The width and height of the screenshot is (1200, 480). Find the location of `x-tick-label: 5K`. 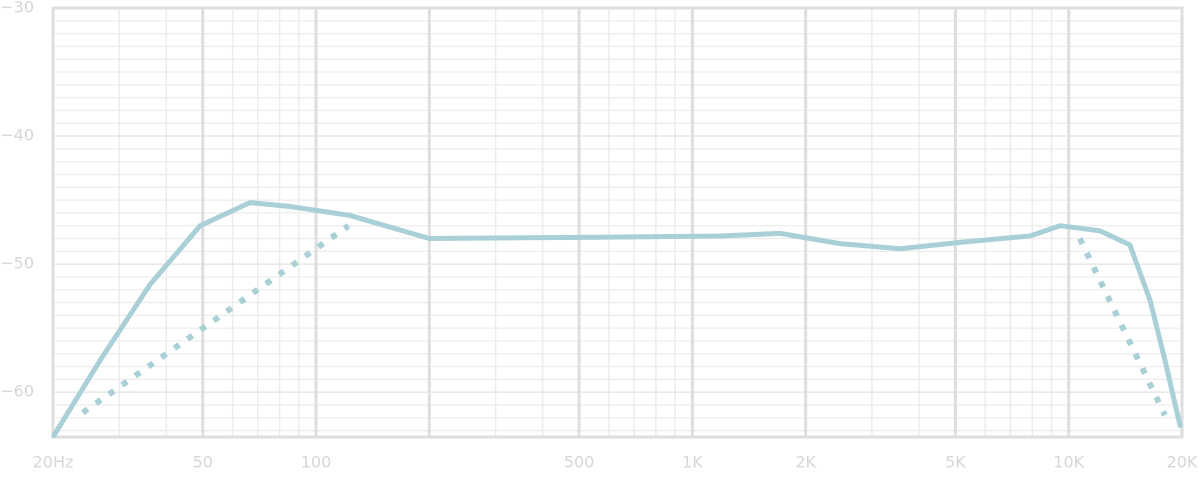

x-tick-label: 5K is located at coordinates (955, 462).